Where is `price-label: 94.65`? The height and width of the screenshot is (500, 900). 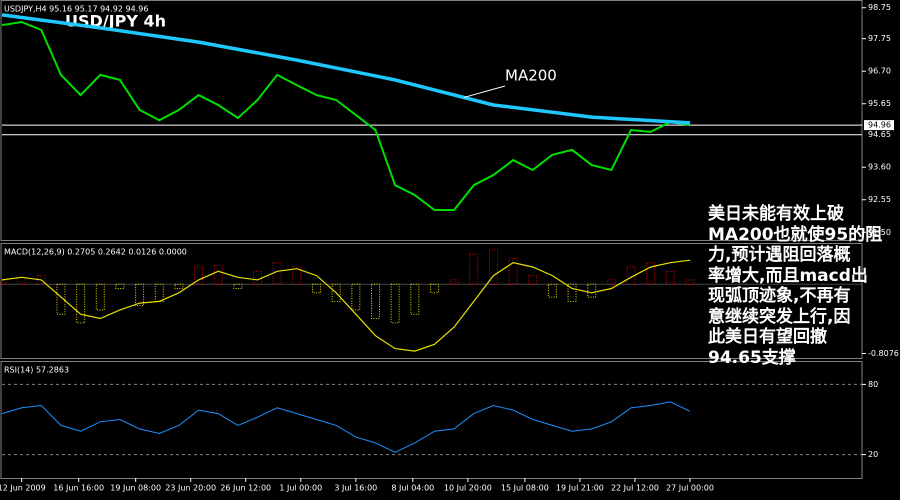
price-label: 94.65 is located at coordinates (879, 134).